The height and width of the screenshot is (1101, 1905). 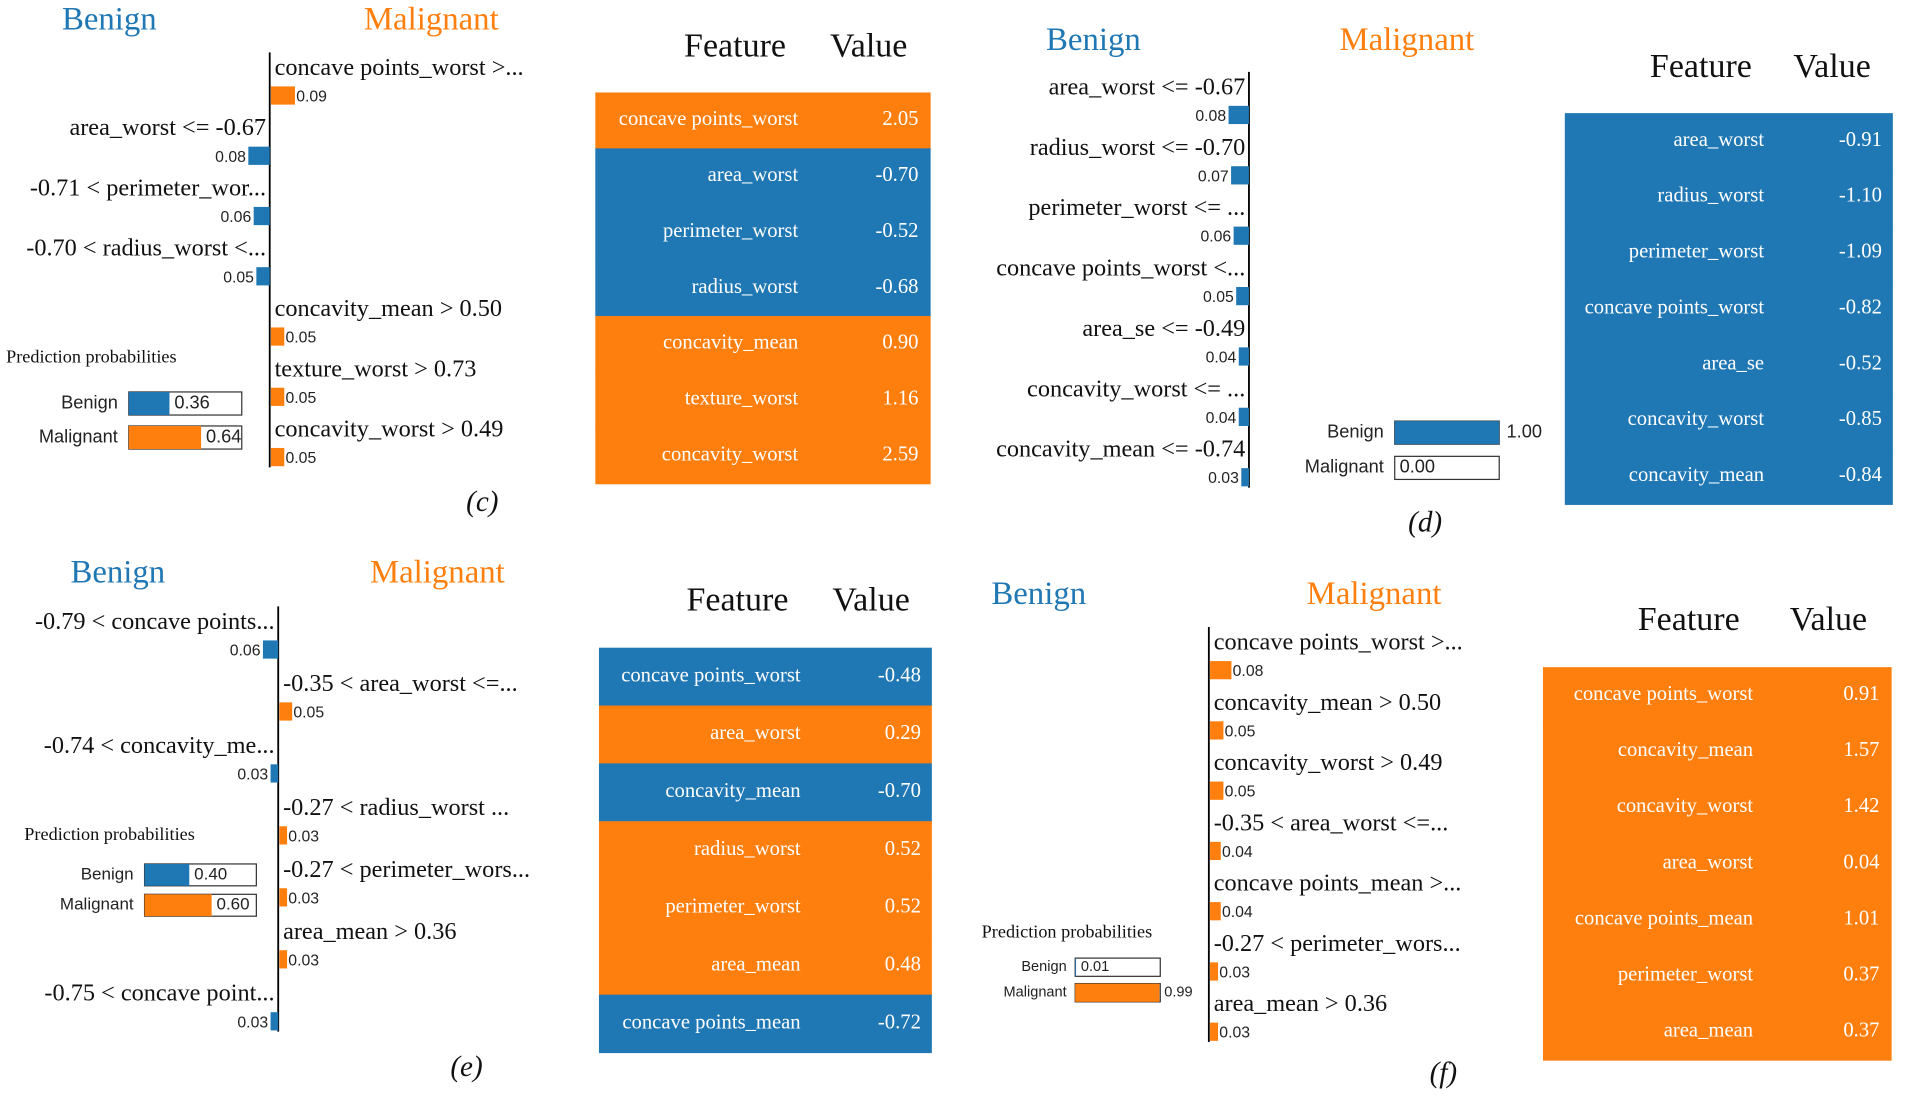 I want to click on prob-category: Malignant, so click(x=78, y=436).